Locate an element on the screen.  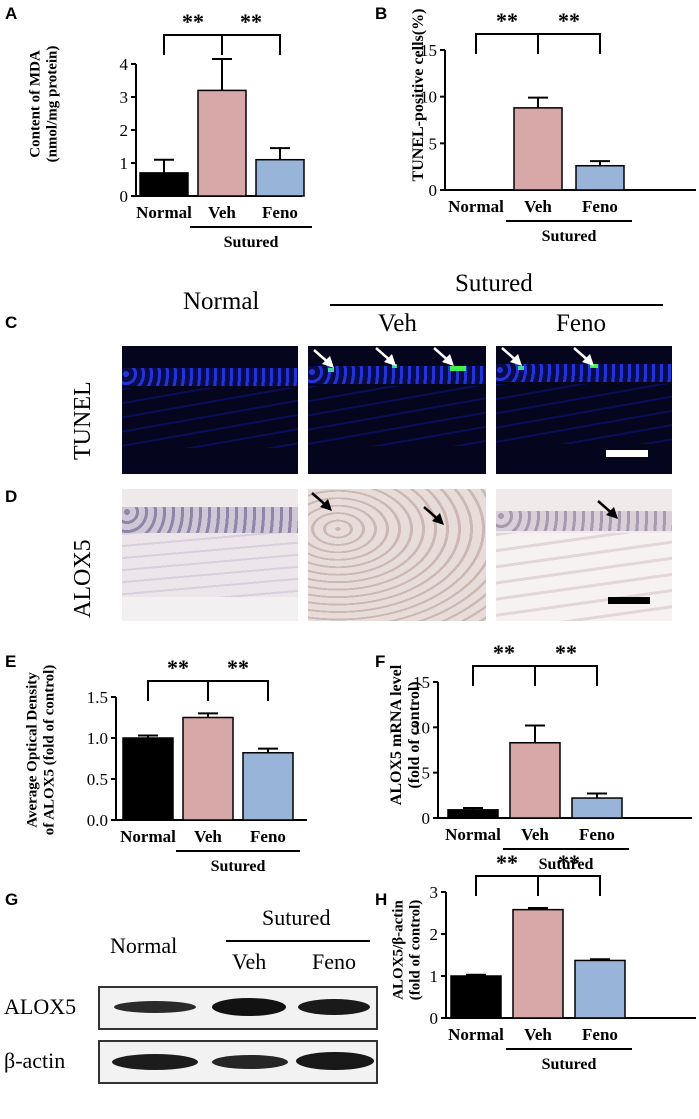
blot-row-label-alox5: ALOX5 is located at coordinates (40, 1006).